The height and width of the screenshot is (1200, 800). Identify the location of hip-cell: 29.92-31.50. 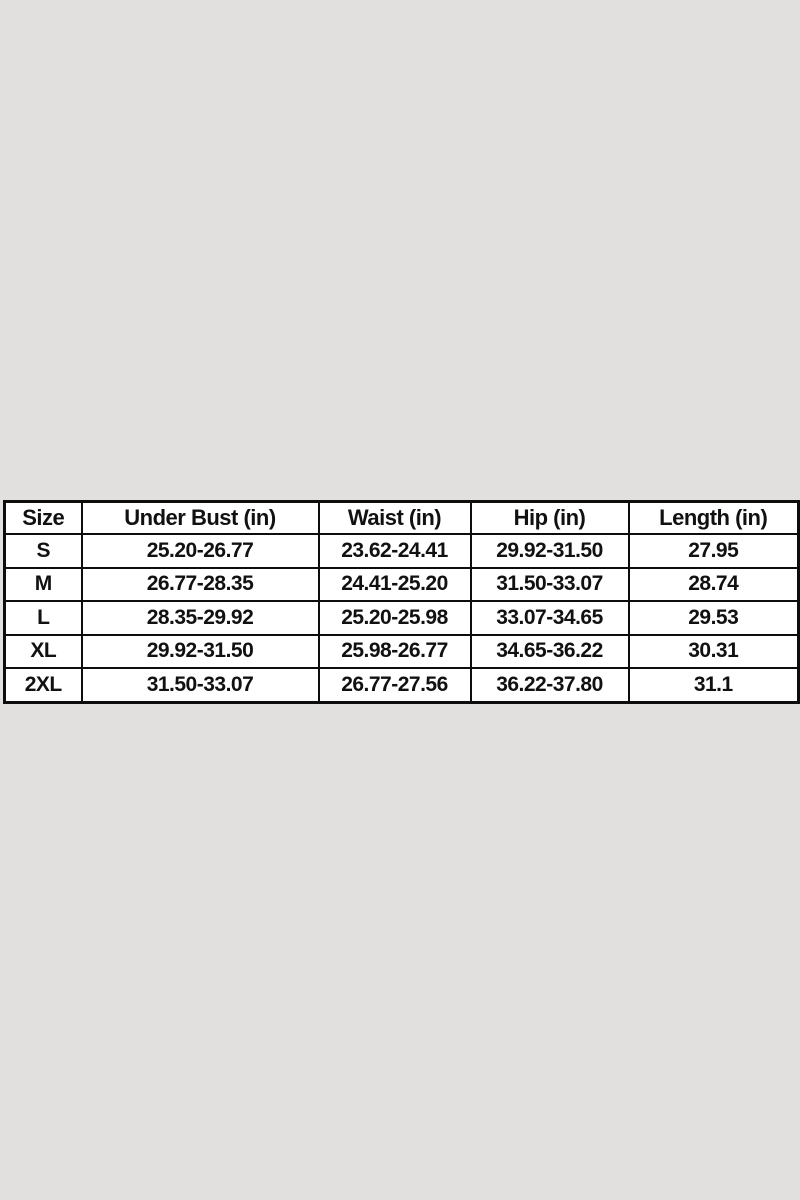
(549, 551).